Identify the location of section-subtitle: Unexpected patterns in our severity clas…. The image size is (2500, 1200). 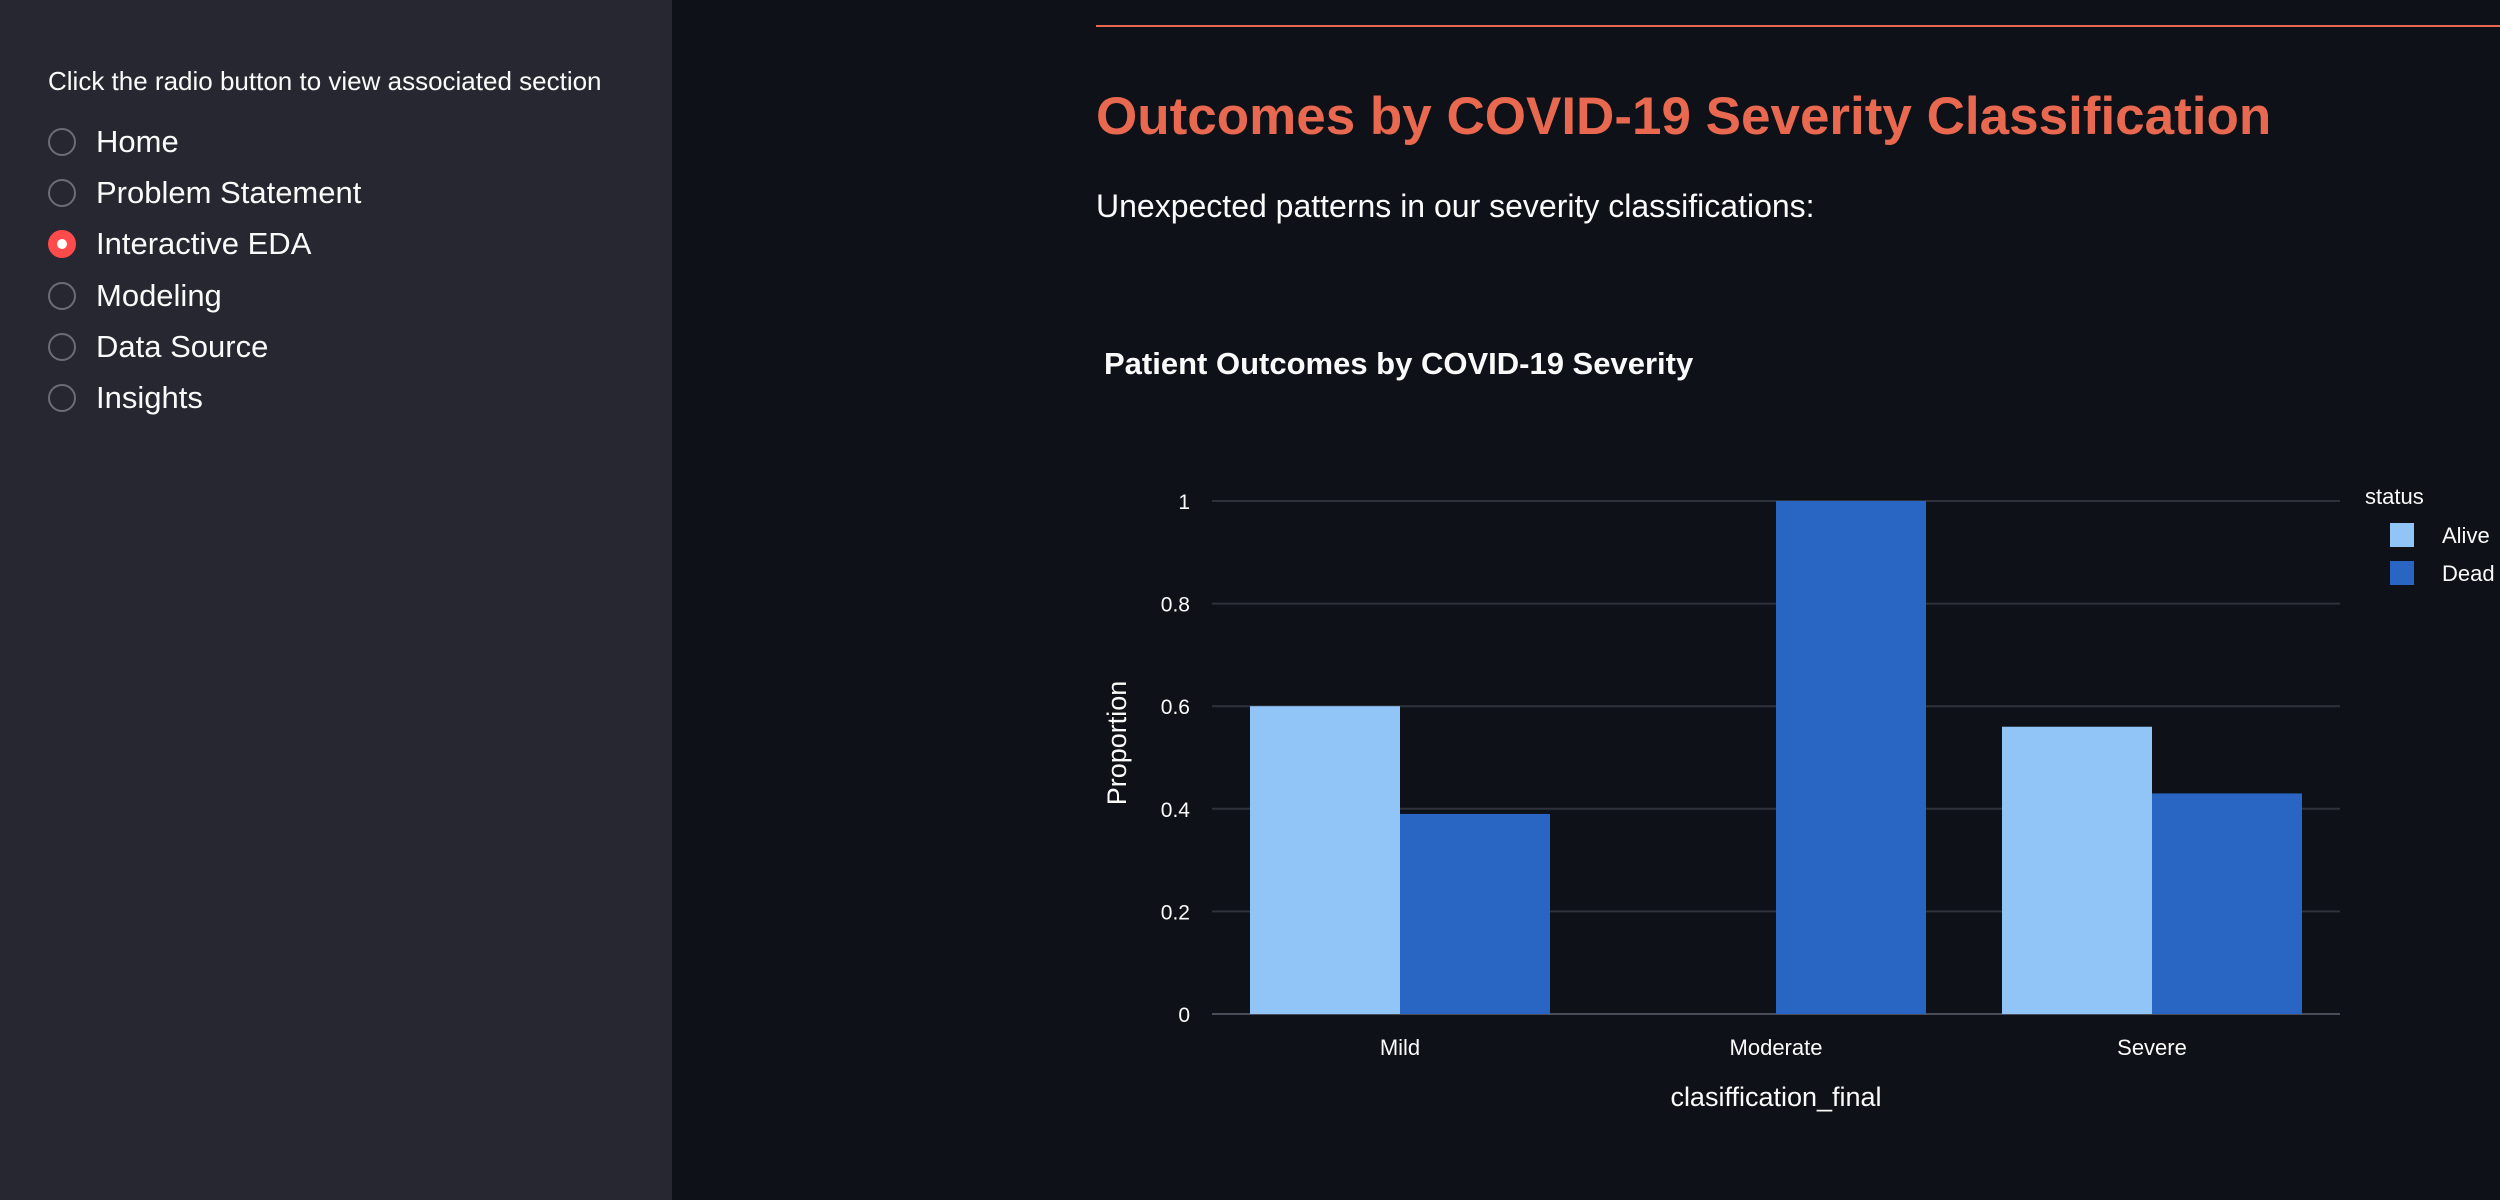
(1455, 206).